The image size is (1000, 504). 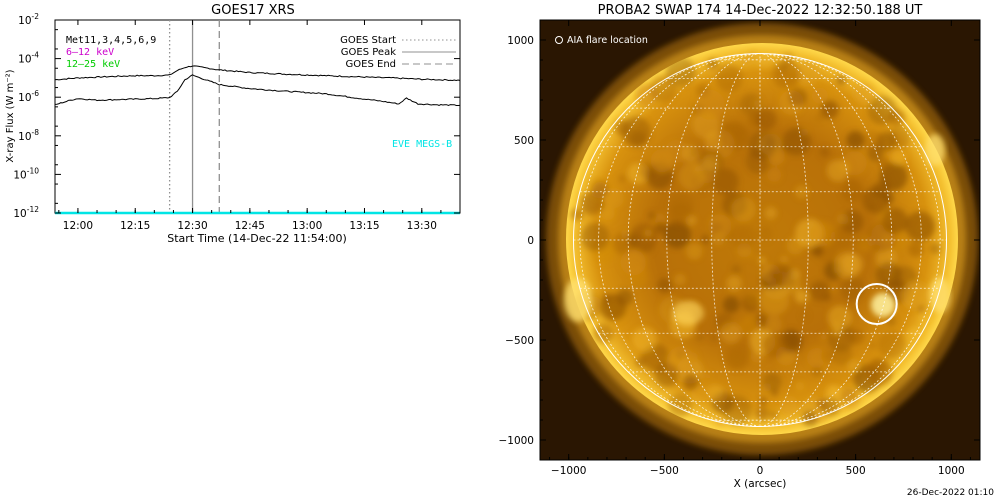 I want to click on goes-time-markers, so click(x=194, y=116).